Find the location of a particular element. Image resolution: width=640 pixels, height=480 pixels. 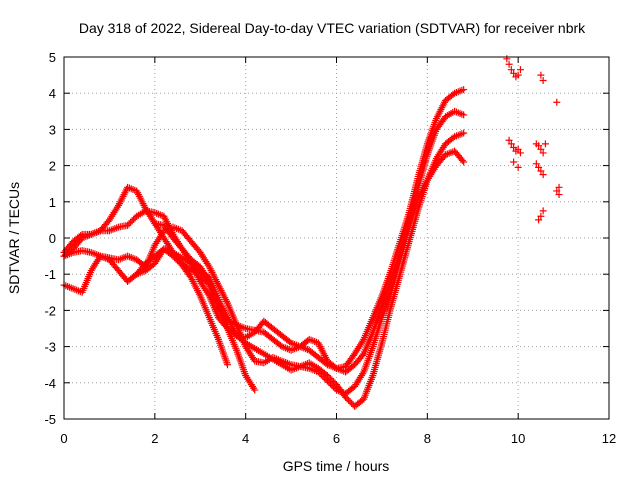

y-tick-label: -3 is located at coordinates (50, 347).